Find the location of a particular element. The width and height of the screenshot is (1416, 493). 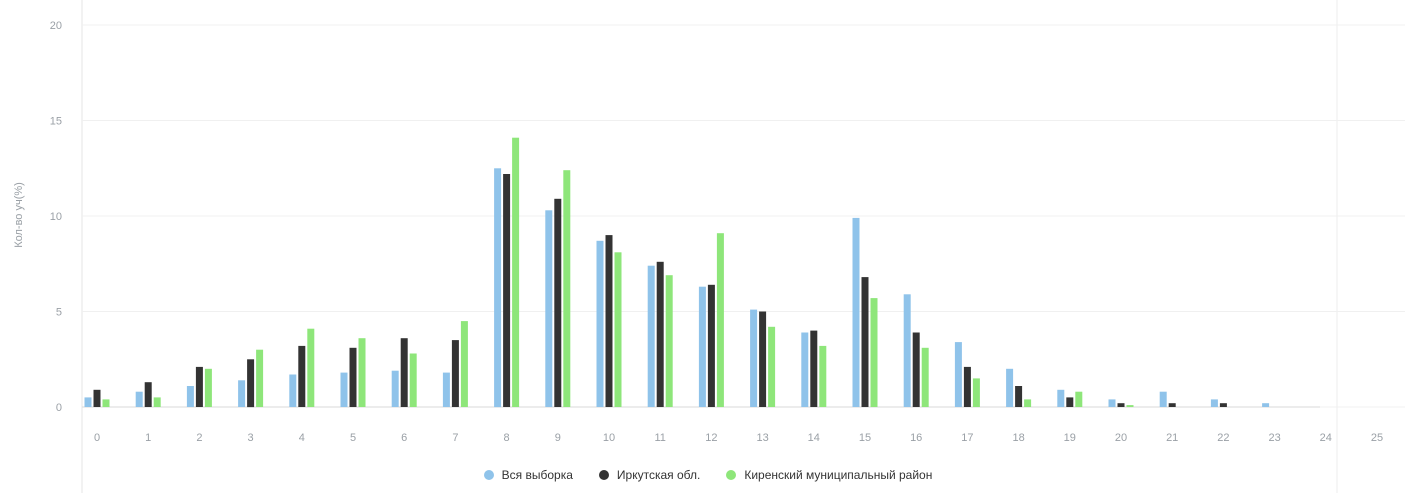

legend-item-3: Киренский муниципальный район is located at coordinates (829, 475).